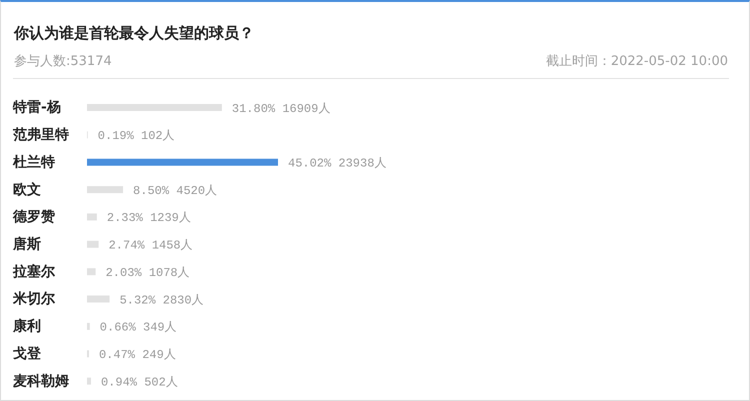 The width and height of the screenshot is (750, 401). What do you see at coordinates (148, 273) in the screenshot?
I see `data-label: 2.03% 1078人` at bounding box center [148, 273].